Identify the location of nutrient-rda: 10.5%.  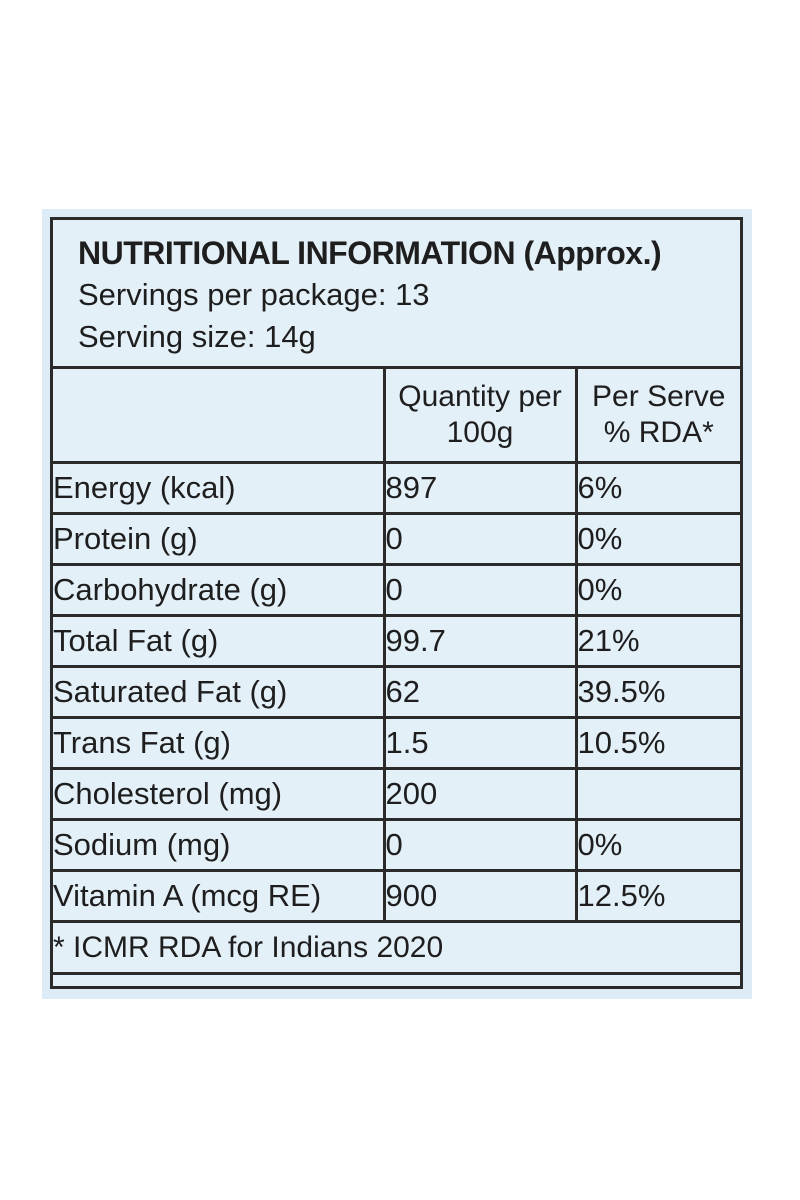
(657, 743).